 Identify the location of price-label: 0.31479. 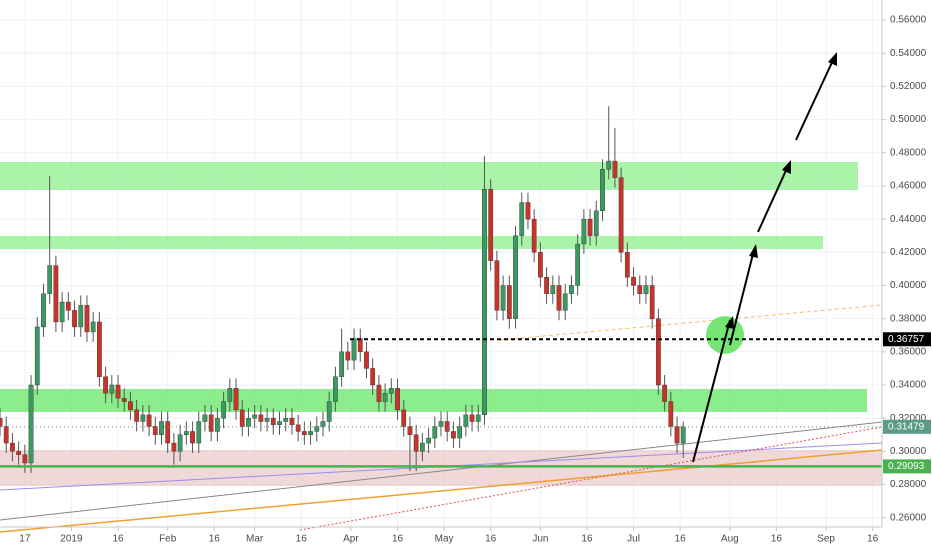
(906, 426).